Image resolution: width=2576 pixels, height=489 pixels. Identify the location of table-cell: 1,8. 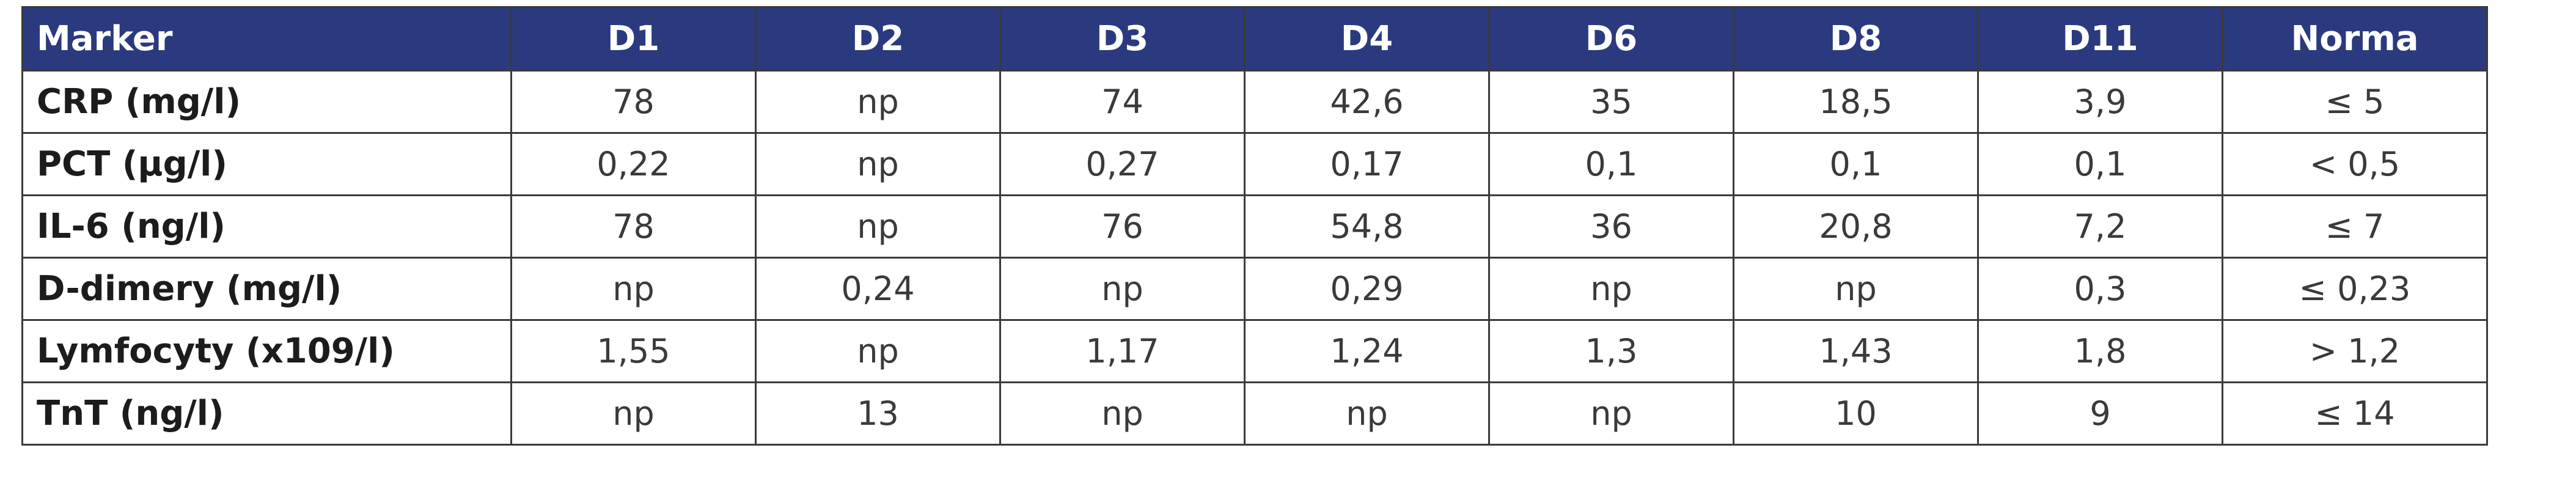
(2100, 351).